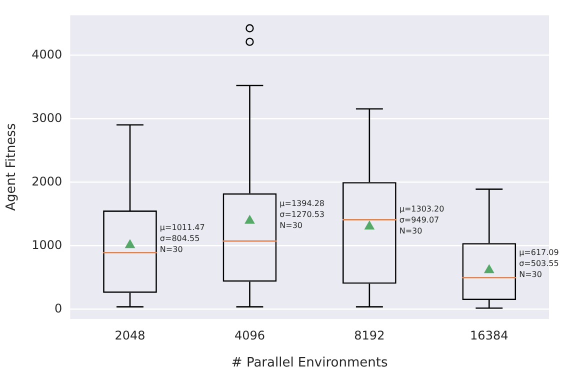 This screenshot has height=373, width=579. Describe the element at coordinates (539, 264) in the screenshot. I see `annotation: μ=617.09 σ=503.55 N=30` at that location.